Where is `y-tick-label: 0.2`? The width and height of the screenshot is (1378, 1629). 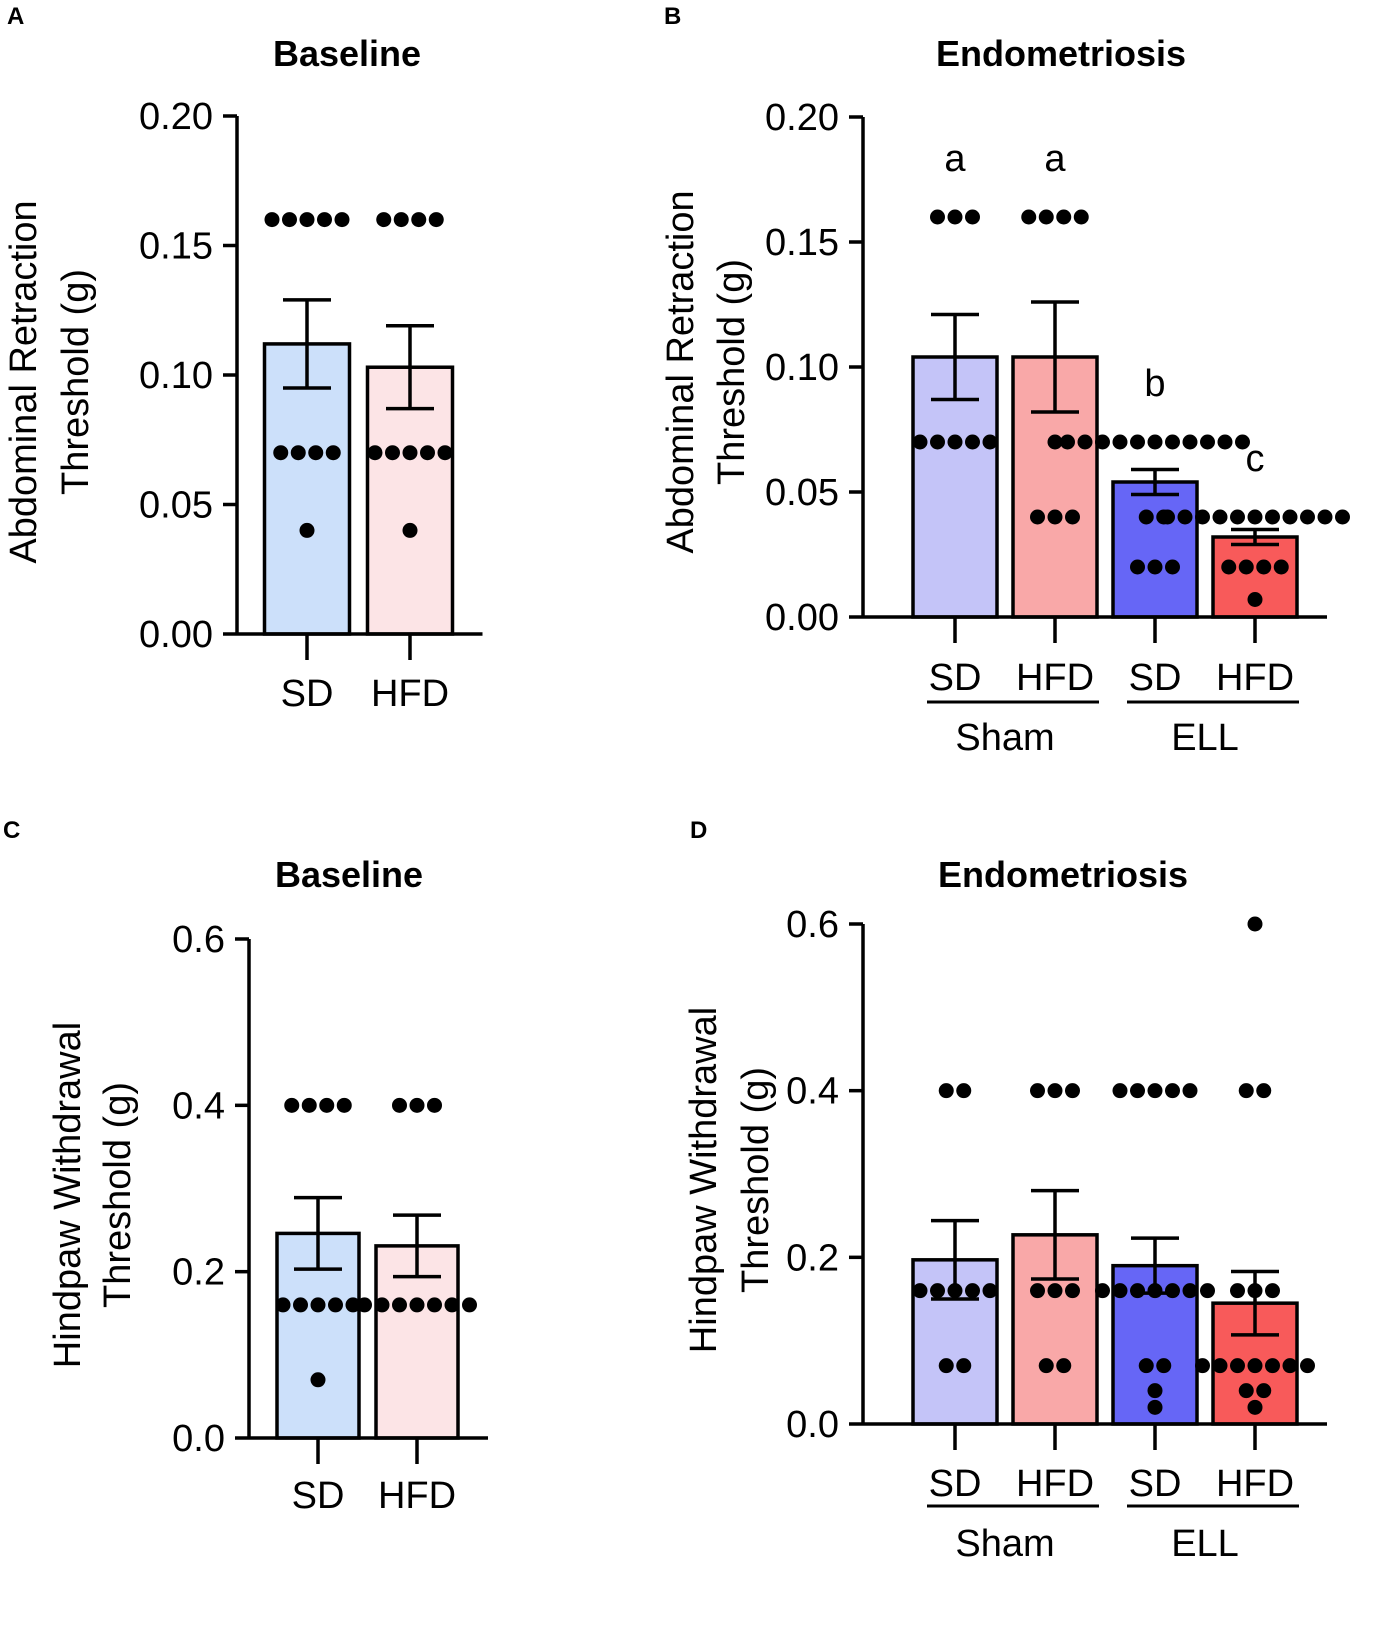 y-tick-label: 0.2 is located at coordinates (812, 1258).